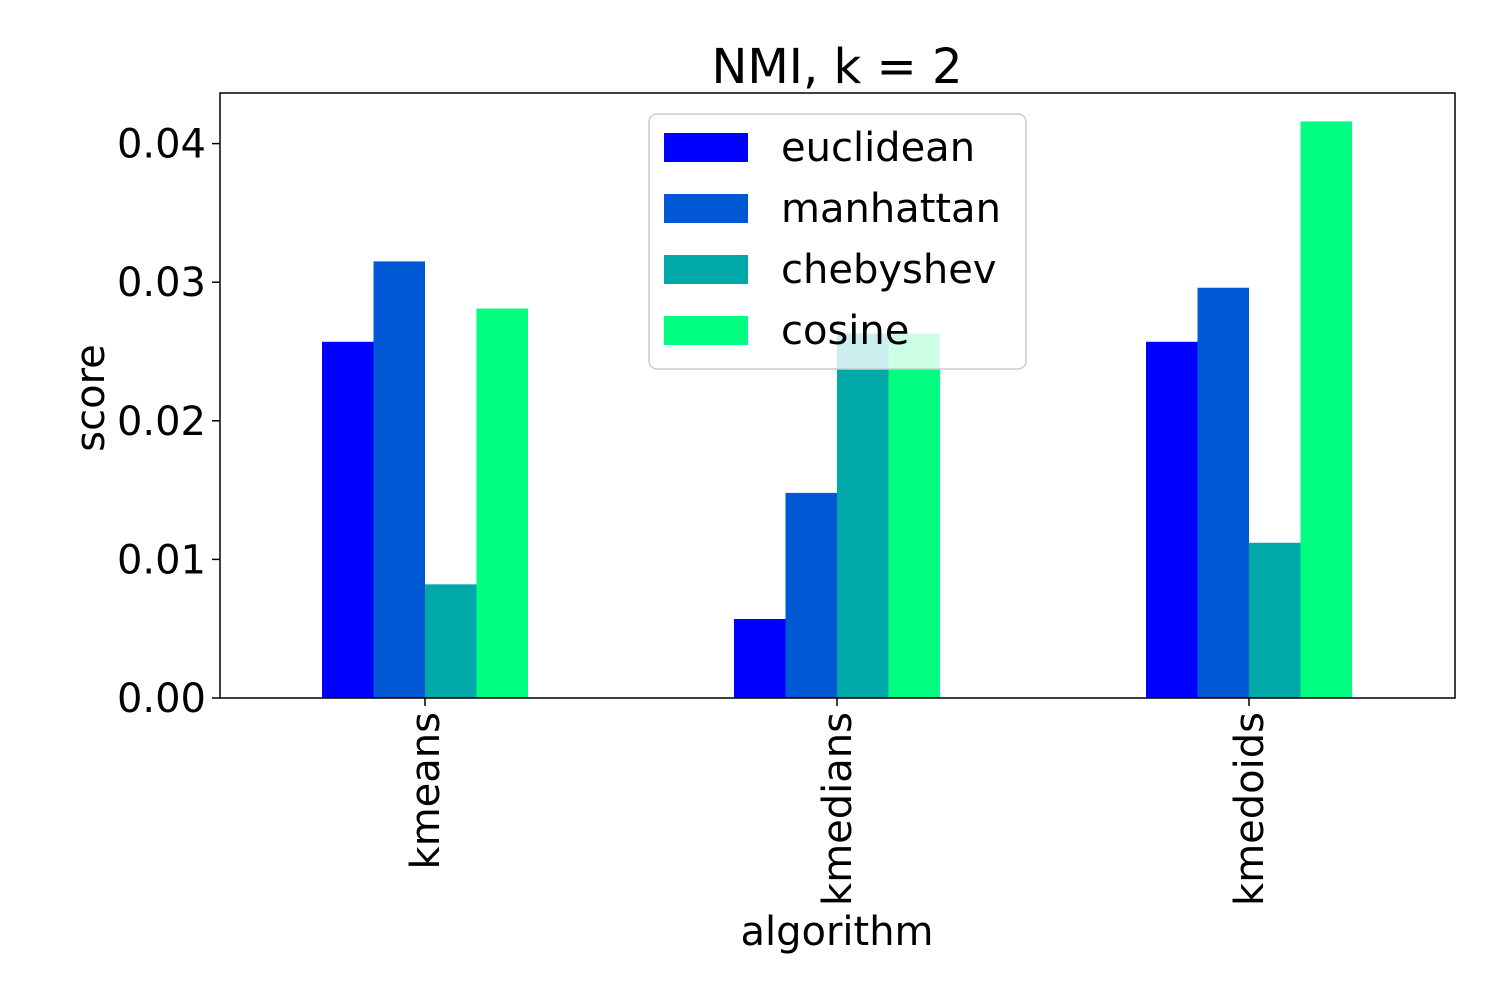 The width and height of the screenshot is (1500, 1000). Describe the element at coordinates (832, 239) in the screenshot. I see `legend-items: euclidean manhattan chebyshev cosine` at that location.